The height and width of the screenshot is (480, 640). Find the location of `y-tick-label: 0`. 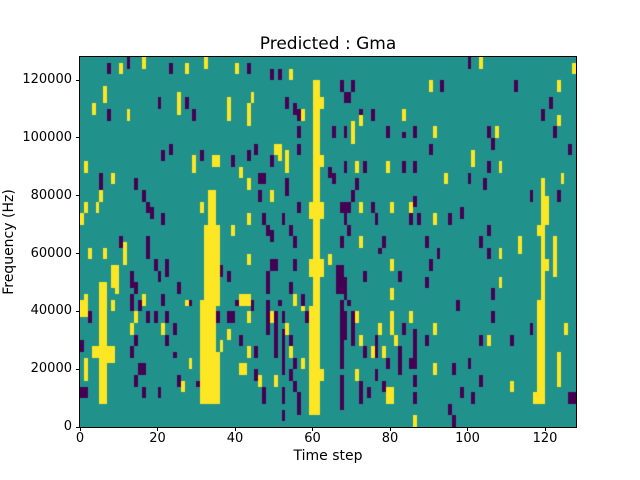

y-tick-label: 0 is located at coordinates (67, 426).